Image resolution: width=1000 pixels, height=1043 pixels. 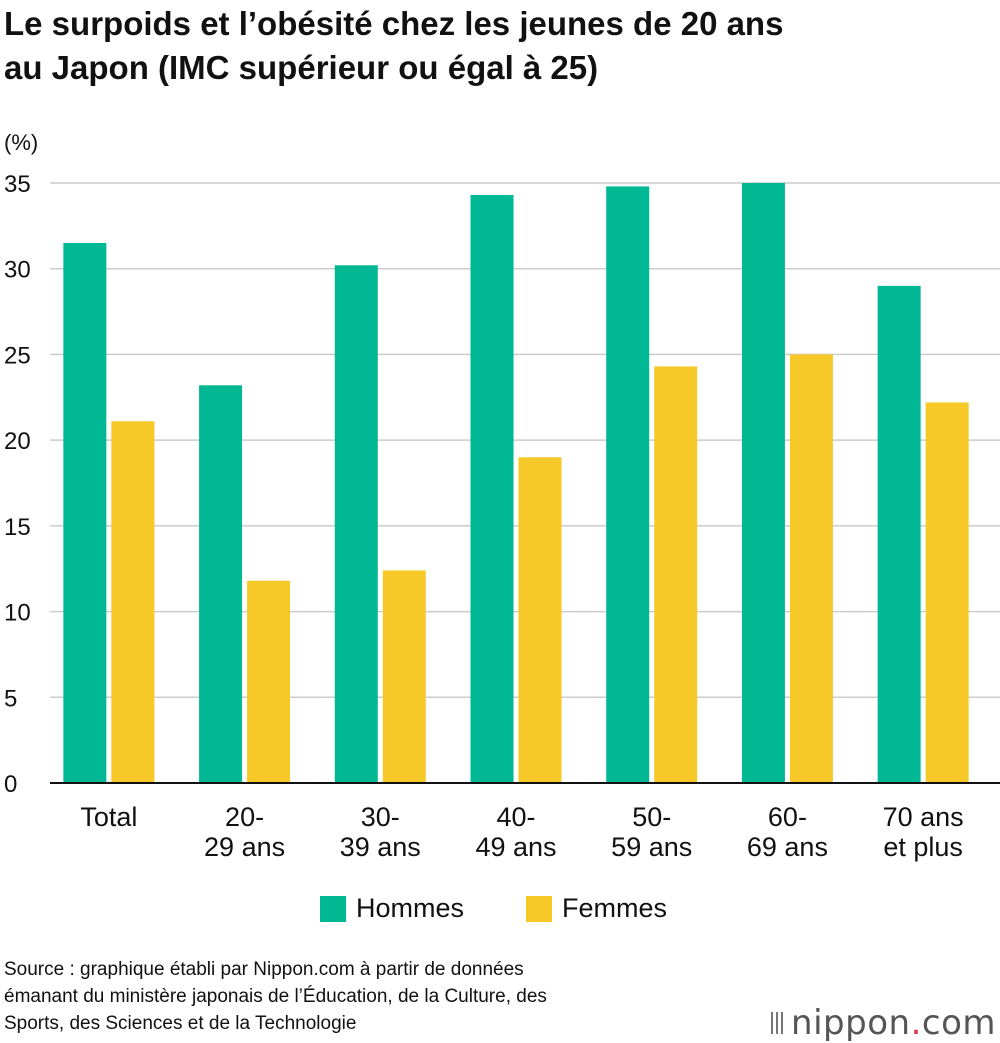 What do you see at coordinates (515, 817) in the screenshot?
I see `x-tick-label: 40-` at bounding box center [515, 817].